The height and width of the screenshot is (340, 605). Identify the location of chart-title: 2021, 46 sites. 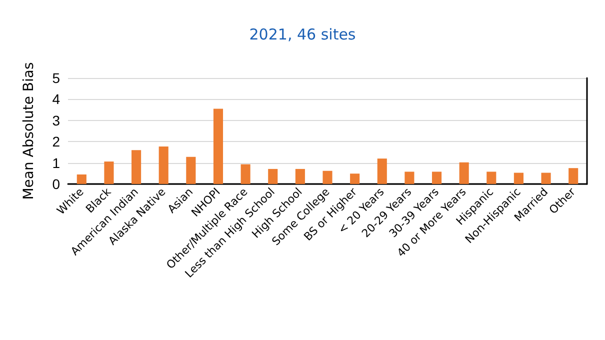
(302, 35).